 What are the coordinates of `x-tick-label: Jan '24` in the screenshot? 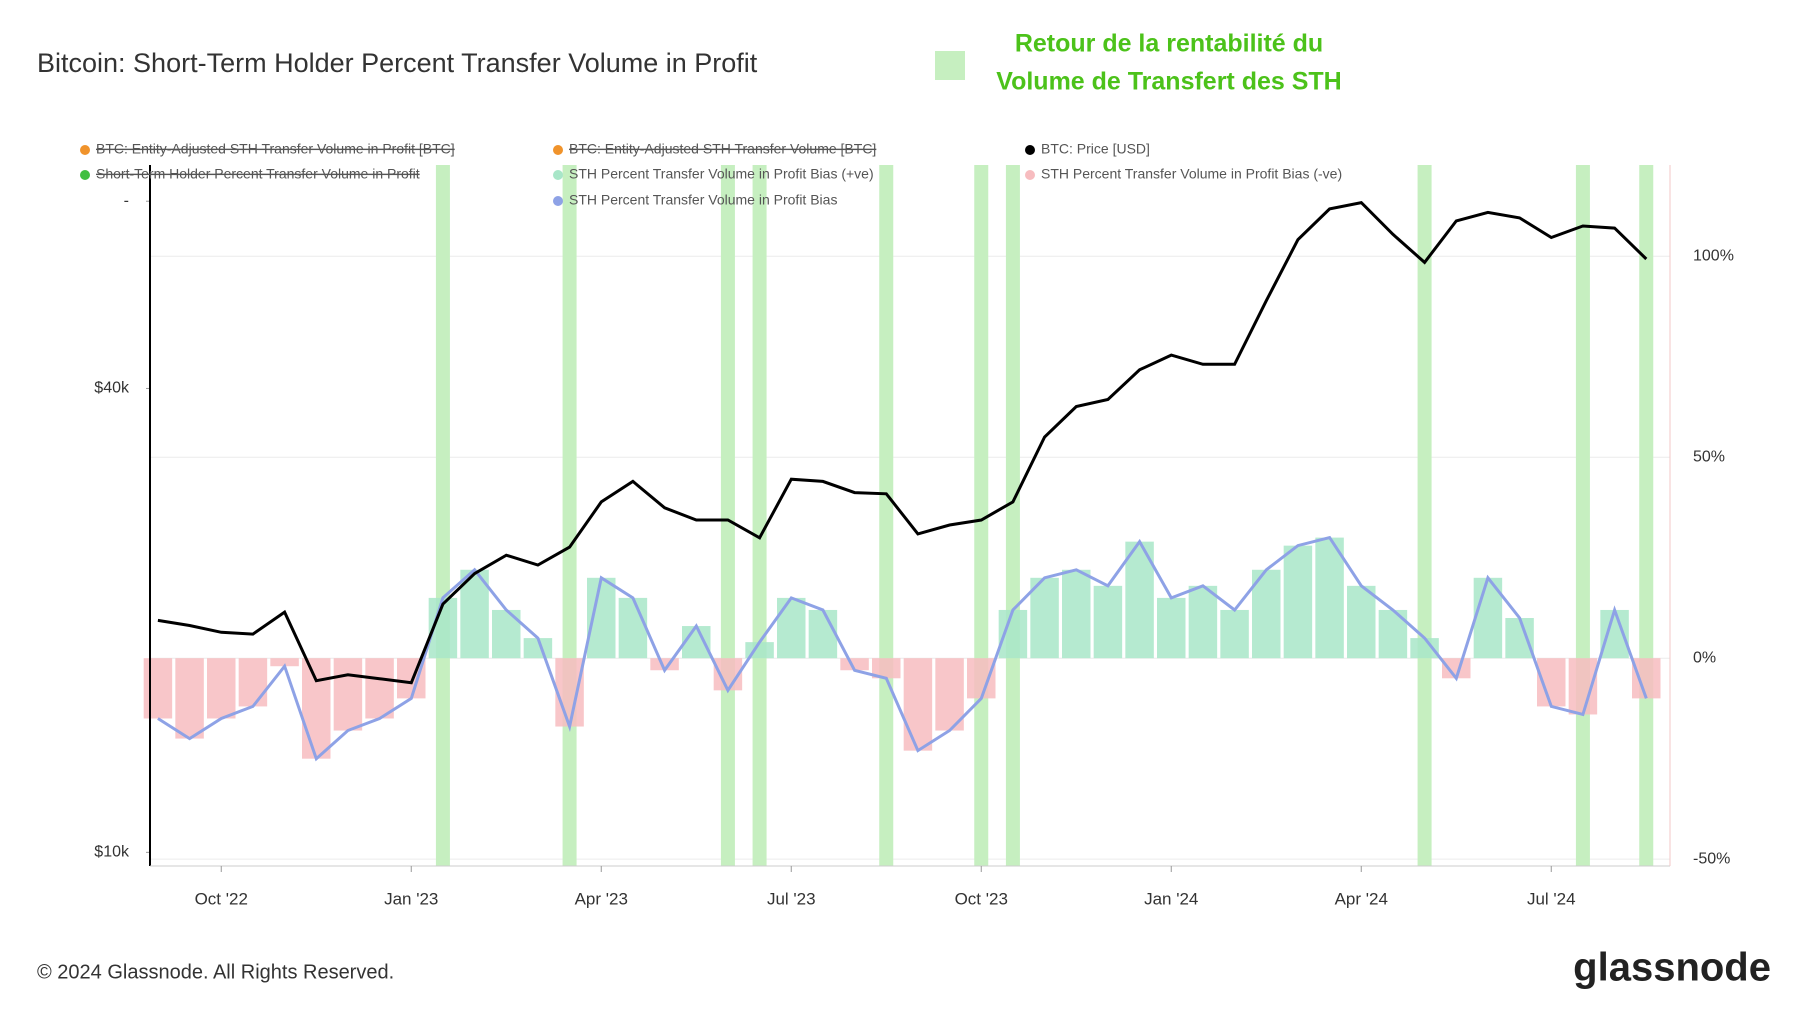 It's located at (1171, 898).